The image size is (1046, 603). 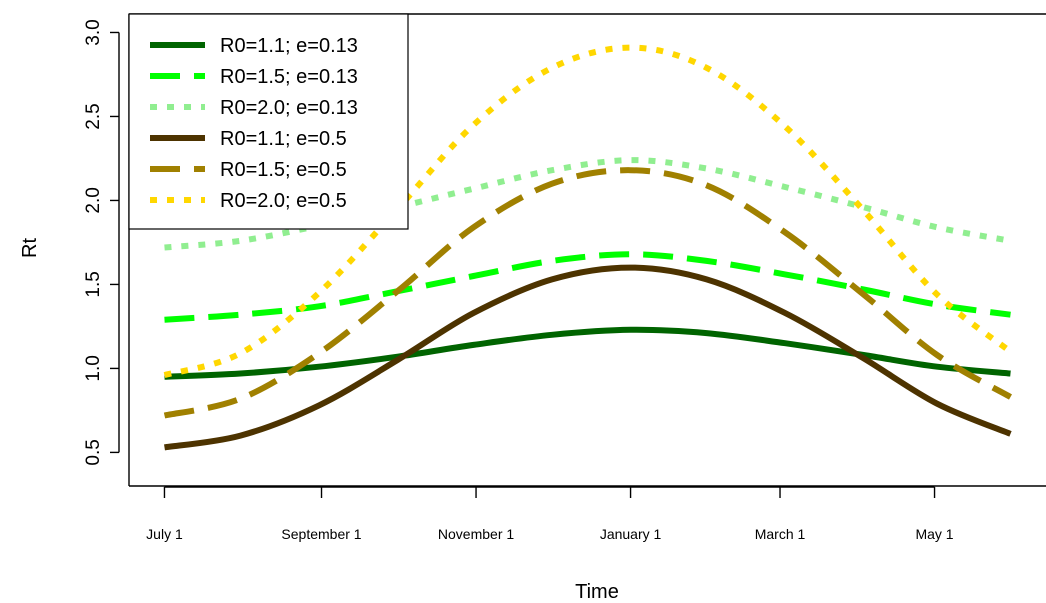 I want to click on legend-label-1: R0=1.1; e=0.13, so click(x=289, y=46).